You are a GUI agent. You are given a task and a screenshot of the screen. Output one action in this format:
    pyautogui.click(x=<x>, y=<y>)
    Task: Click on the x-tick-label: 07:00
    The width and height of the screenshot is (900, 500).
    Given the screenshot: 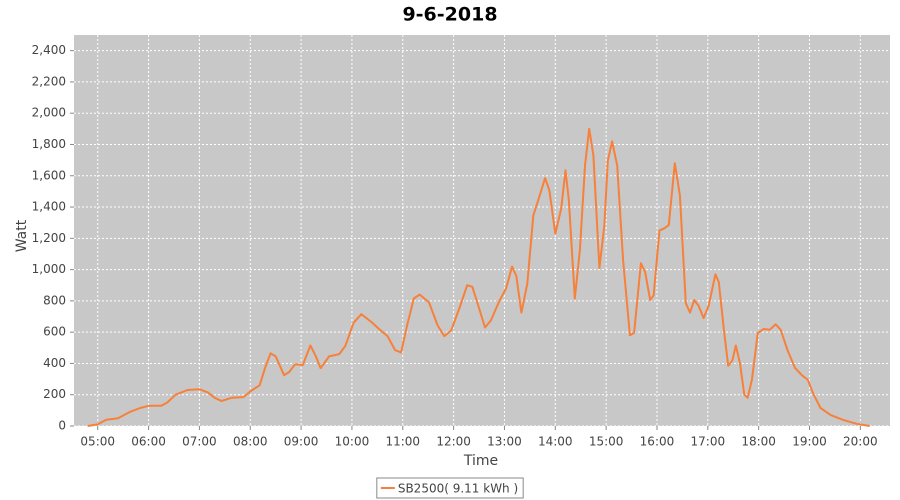 What is the action you would take?
    pyautogui.click(x=199, y=442)
    